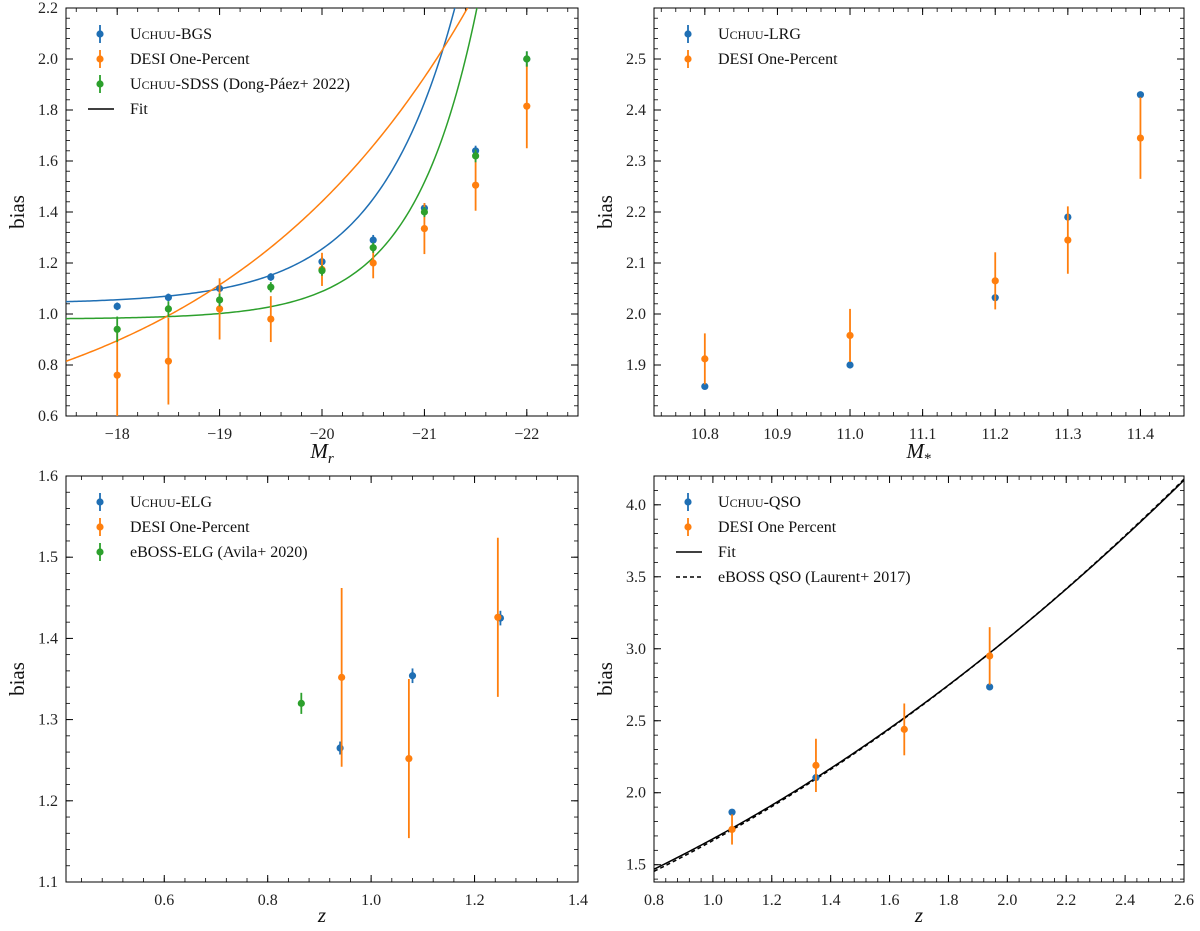  I want to click on y-tick-label: 1.9, so click(636, 365).